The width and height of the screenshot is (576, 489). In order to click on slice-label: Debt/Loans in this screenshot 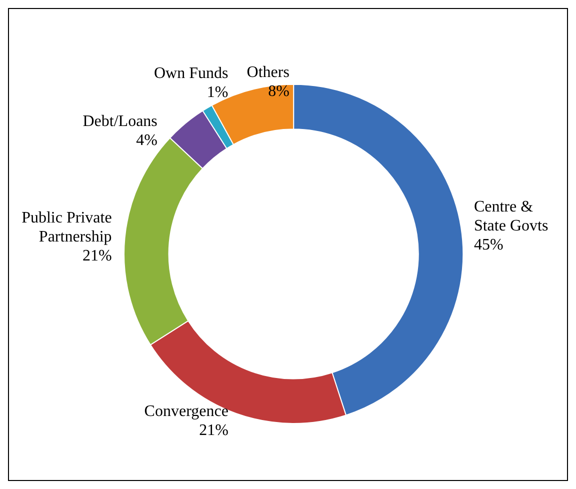, I will do `click(120, 121)`.